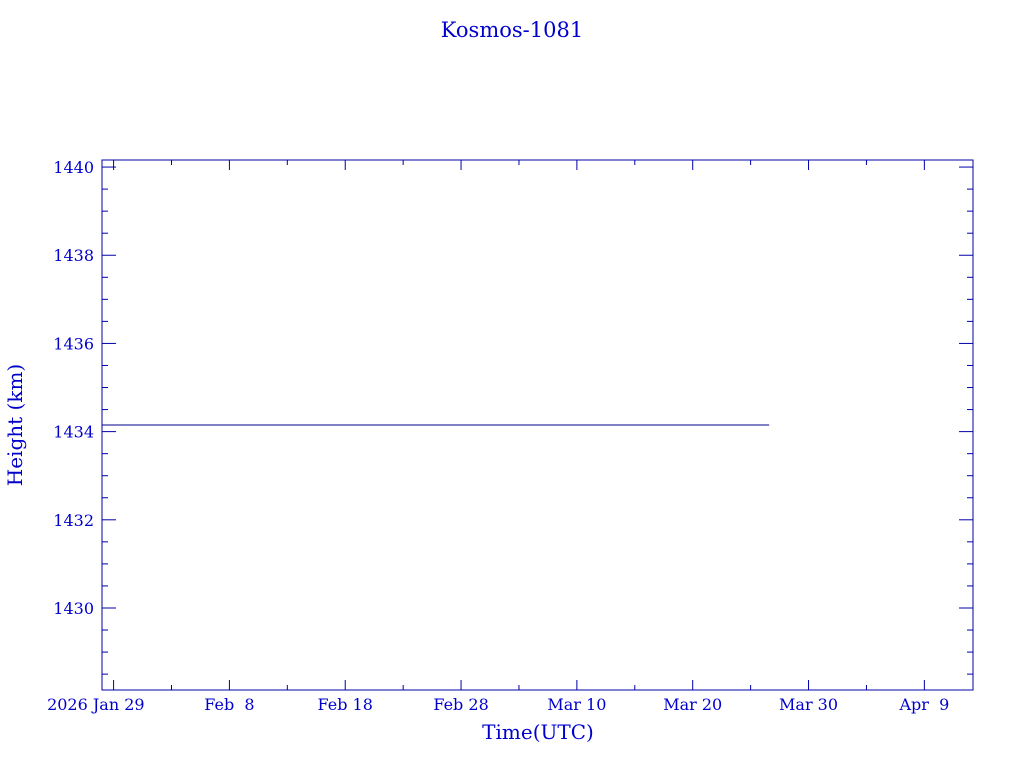 The width and height of the screenshot is (1024, 768). I want to click on y-tick-label: 1438, so click(73, 255).